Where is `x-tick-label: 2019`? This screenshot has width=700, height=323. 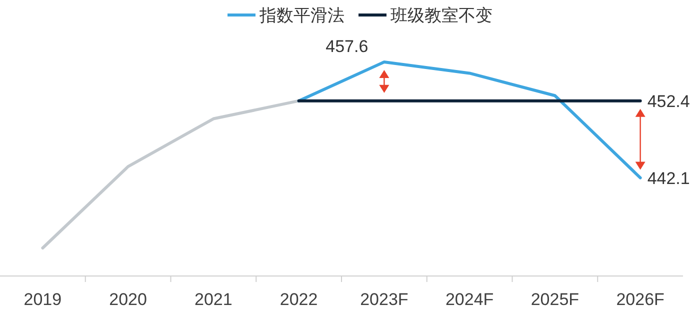
x-tick-label: 2019 is located at coordinates (43, 299).